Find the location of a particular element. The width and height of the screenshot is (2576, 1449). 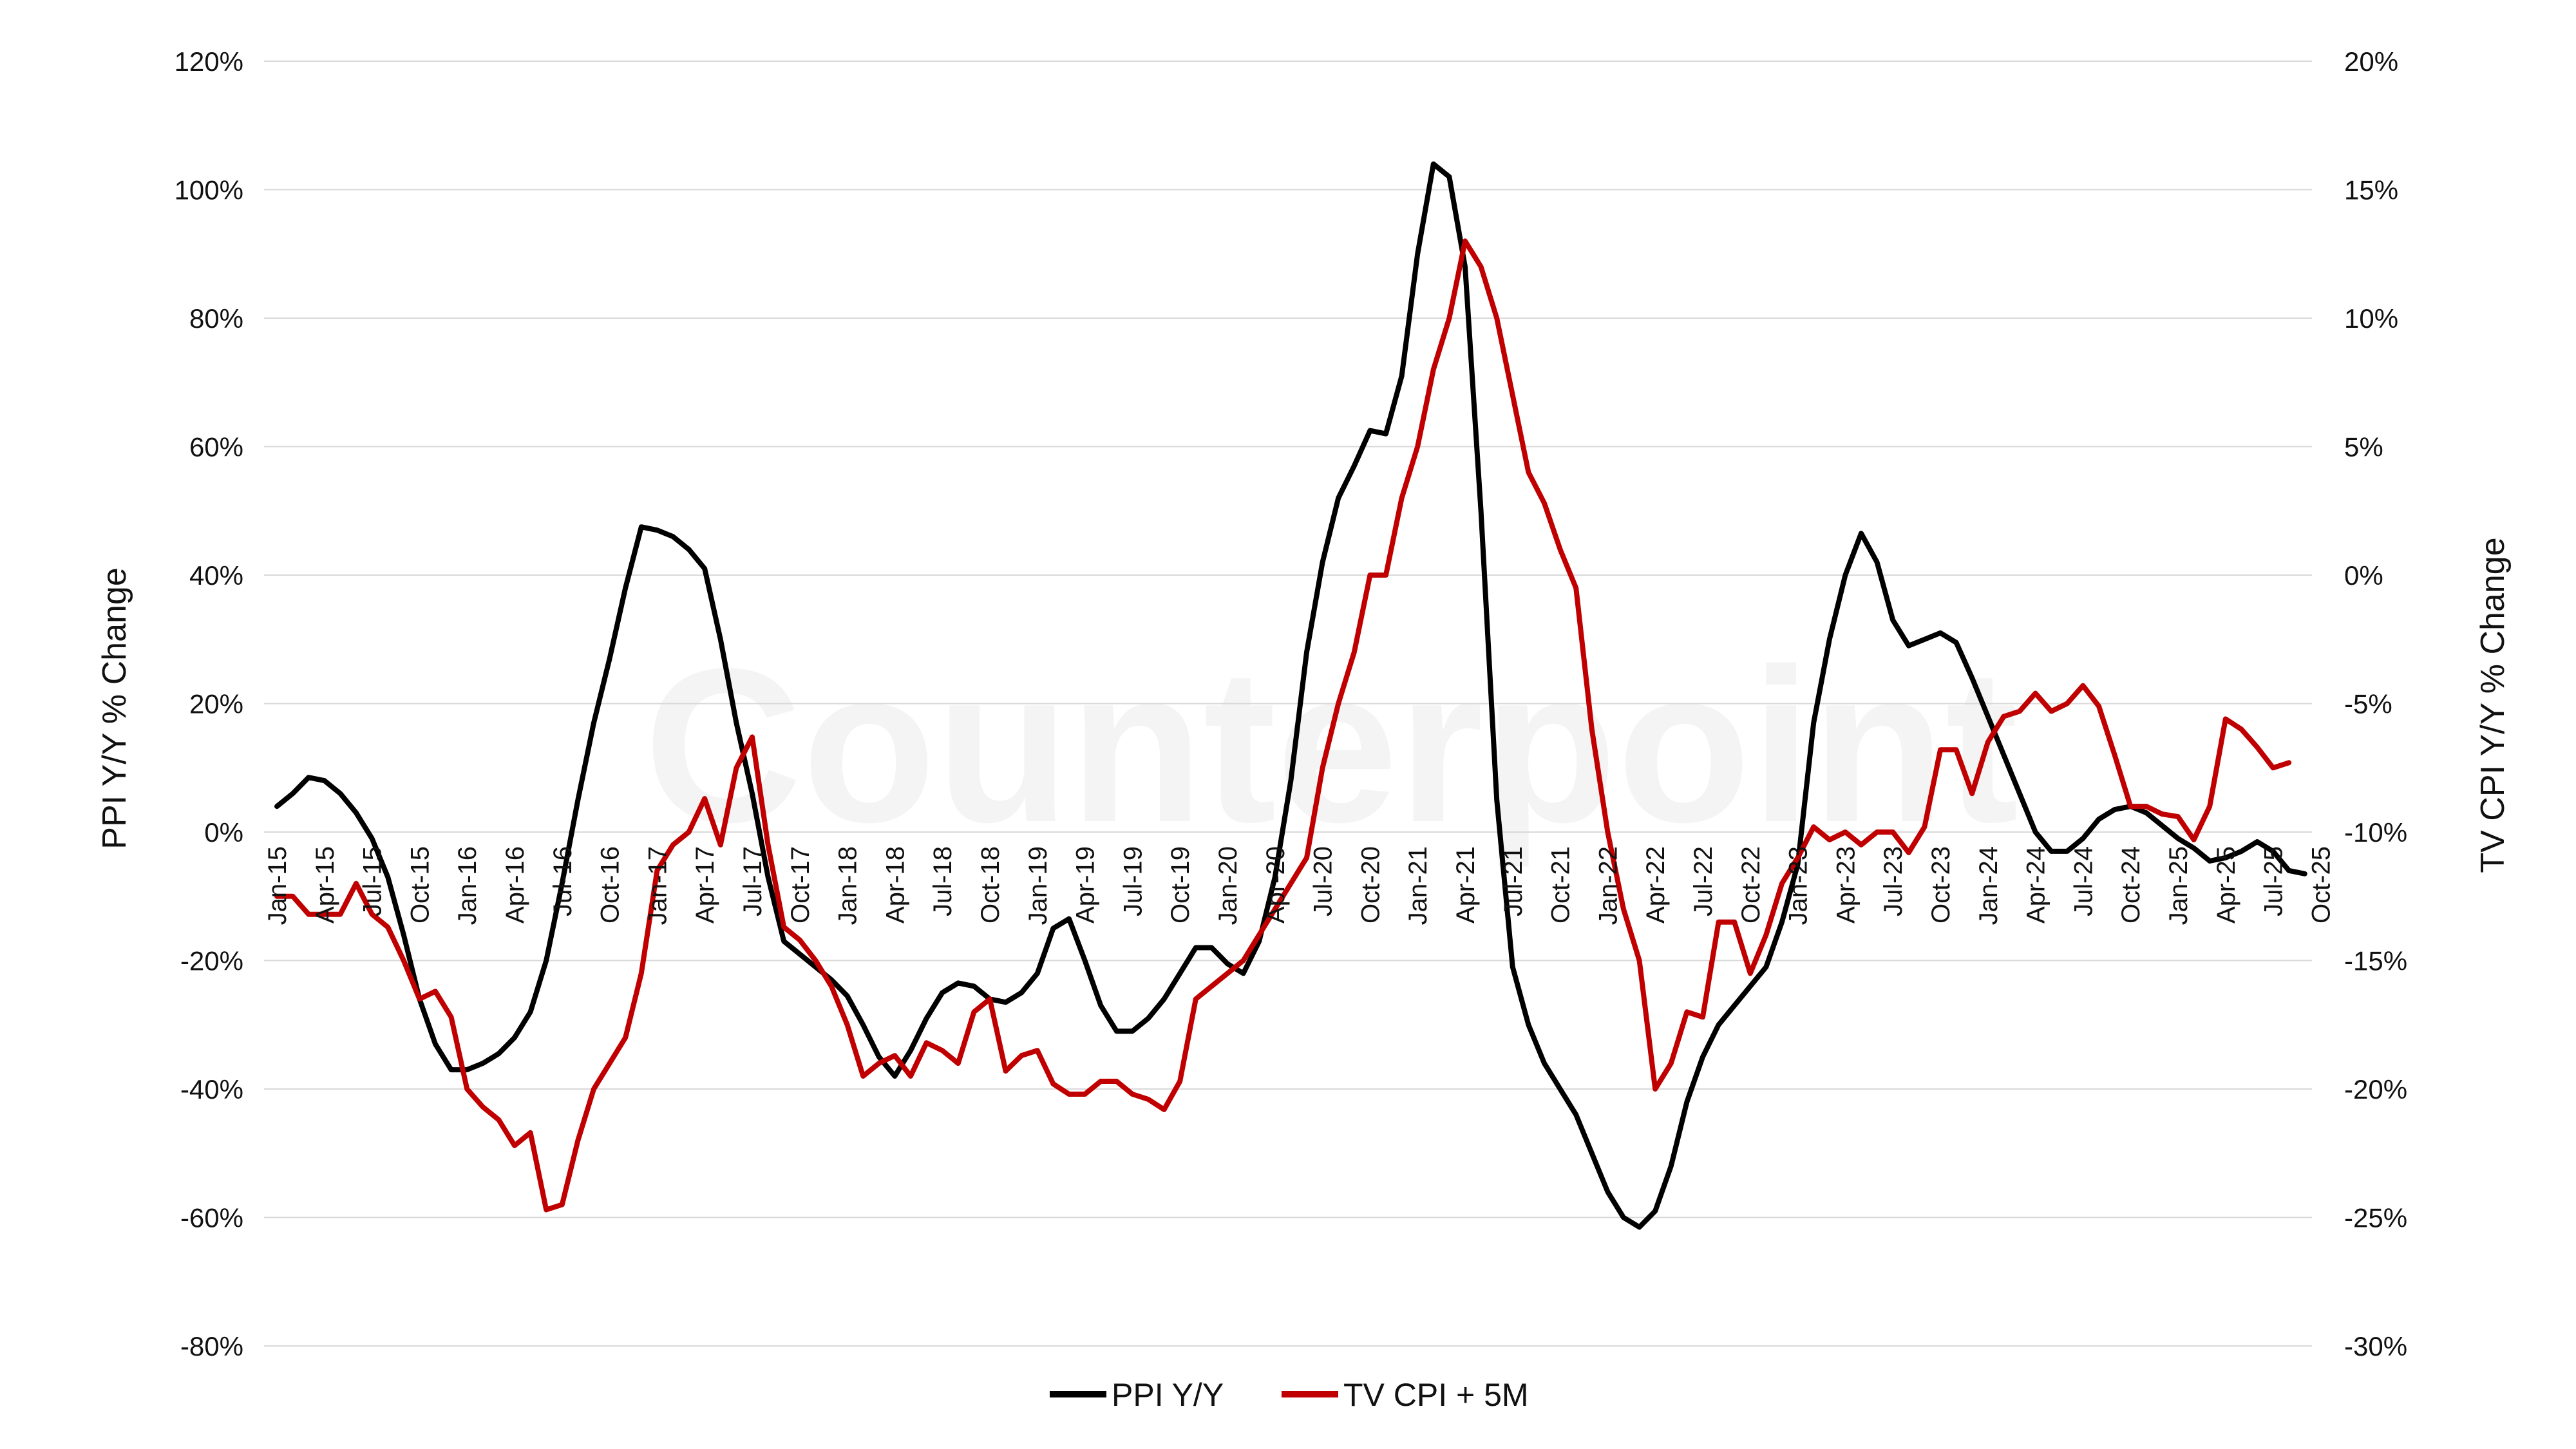

x-tick-label: Apr-24 is located at coordinates (2036, 884).